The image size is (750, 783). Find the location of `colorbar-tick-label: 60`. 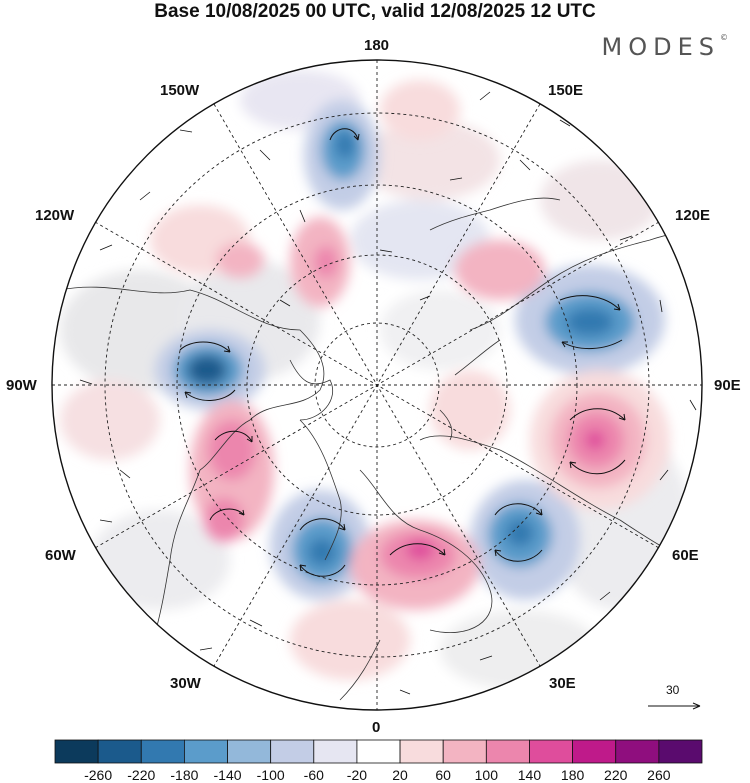

colorbar-tick-label: 60 is located at coordinates (443, 775).